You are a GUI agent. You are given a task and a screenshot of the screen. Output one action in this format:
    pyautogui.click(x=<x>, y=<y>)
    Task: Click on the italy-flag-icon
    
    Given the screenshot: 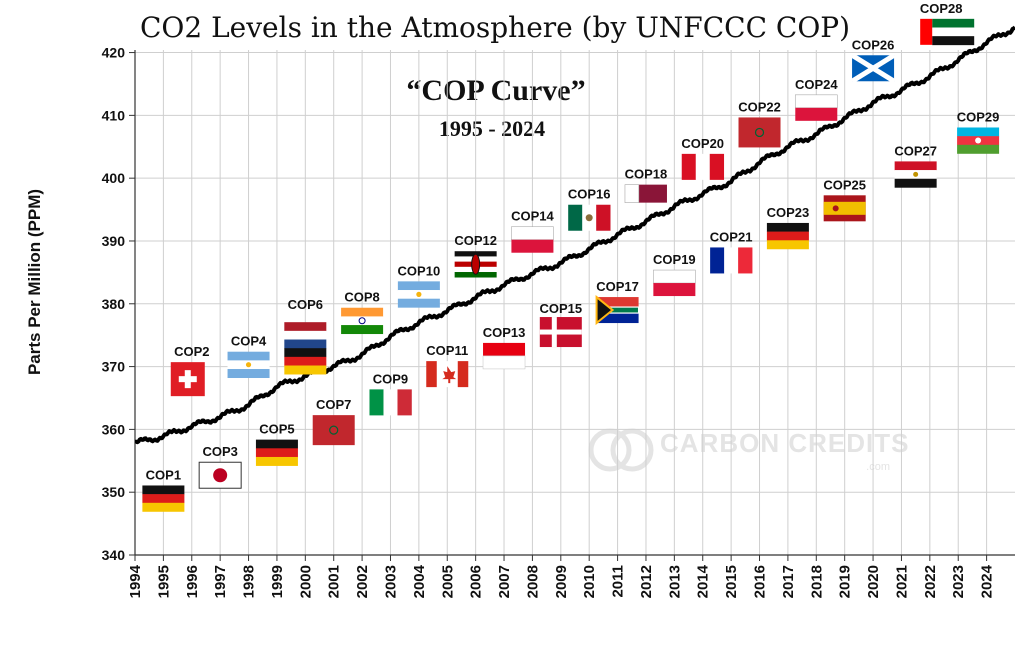 What is the action you would take?
    pyautogui.click(x=390, y=402)
    